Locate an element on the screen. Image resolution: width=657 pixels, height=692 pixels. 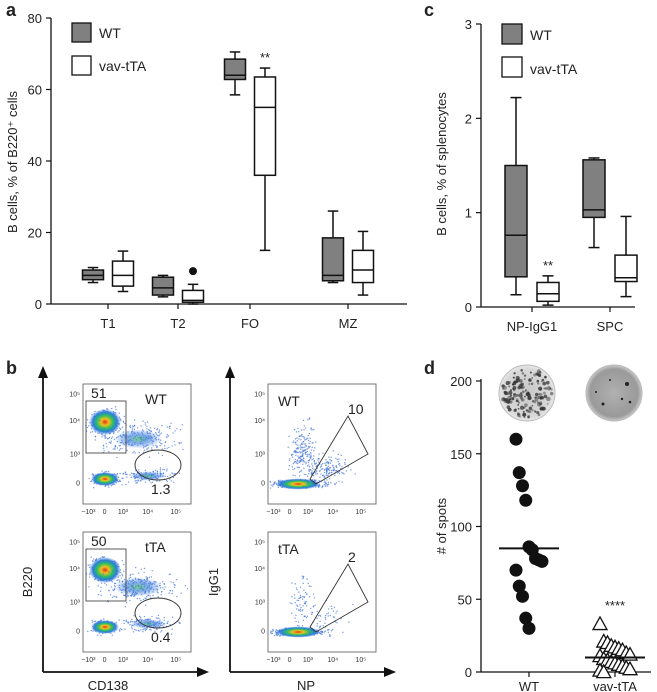
flow-x-tick: 10⁴ is located at coordinates (332, 660).